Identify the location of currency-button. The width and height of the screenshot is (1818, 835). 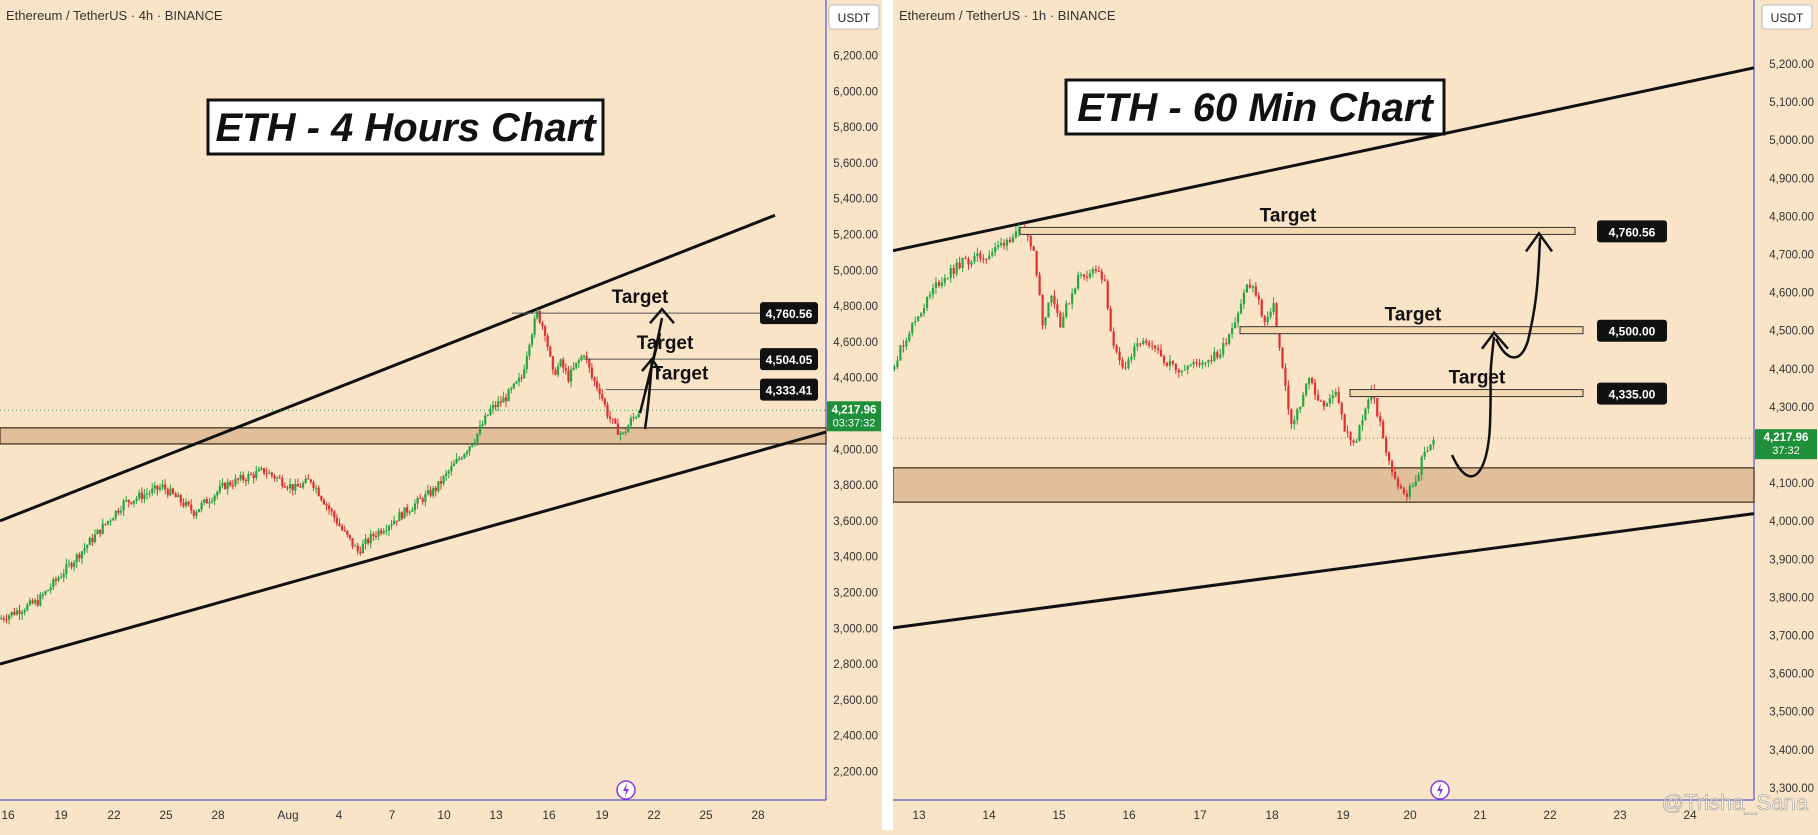
(854, 17).